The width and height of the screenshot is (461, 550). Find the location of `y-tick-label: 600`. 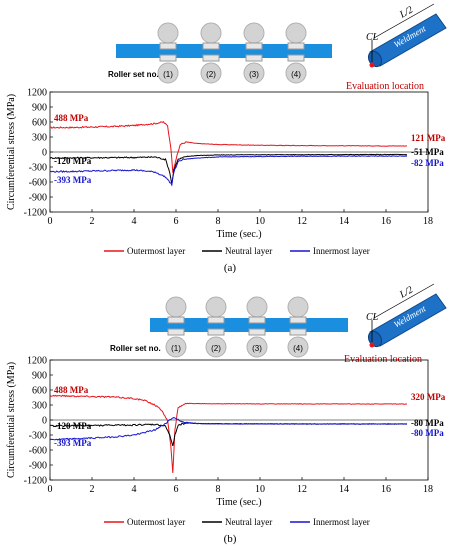

y-tick-label: 600 is located at coordinates (39, 123).